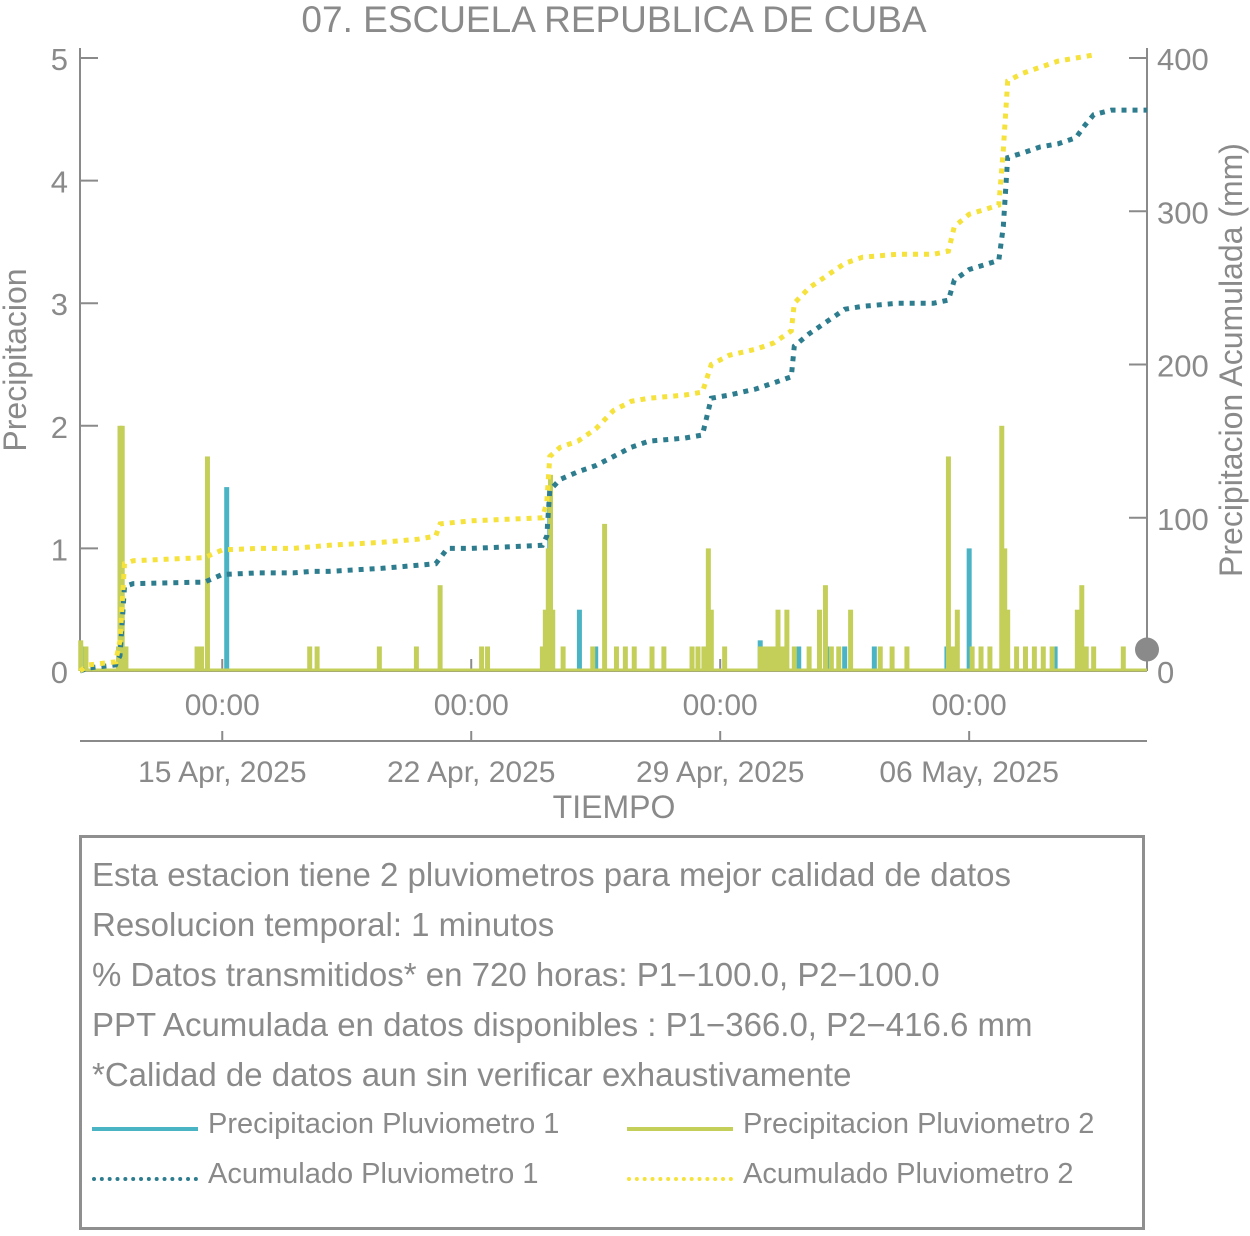 Image resolution: width=1250 pixels, height=1236 pixels. I want to click on y-tick-label: 4, so click(59, 182).